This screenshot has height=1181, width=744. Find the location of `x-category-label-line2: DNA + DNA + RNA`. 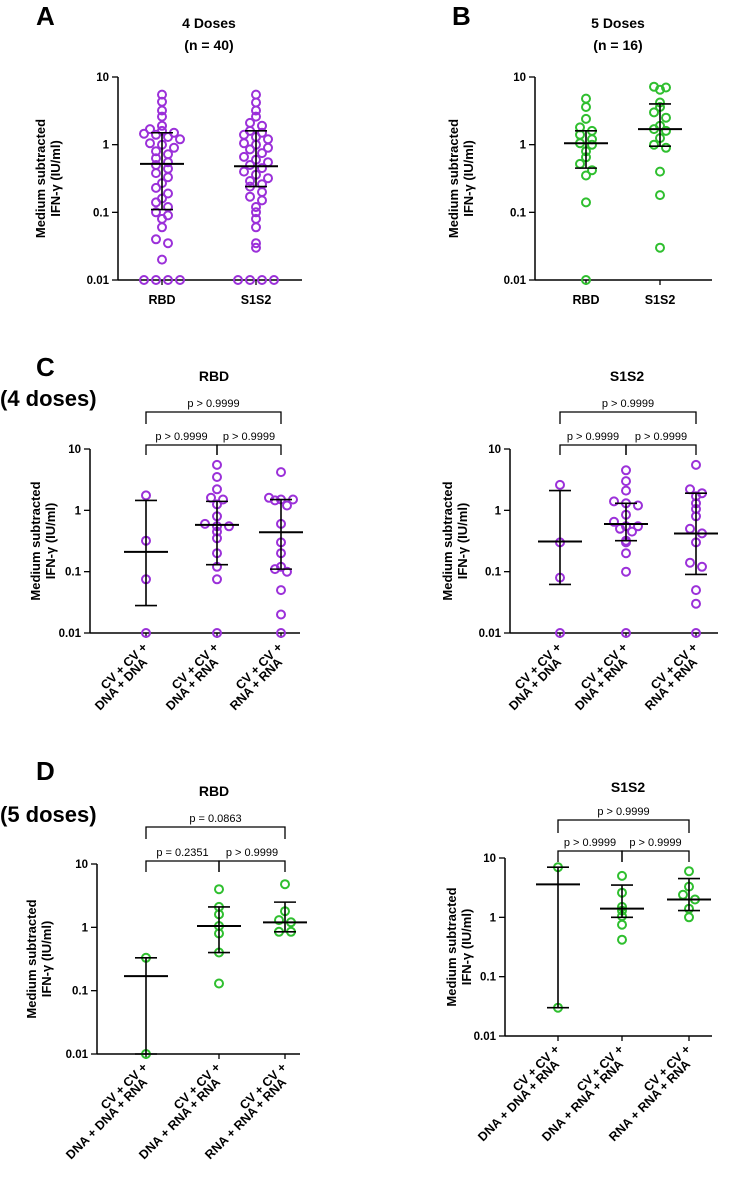

x-category-label-line2: DNA + DNA + RNA is located at coordinates (106, 1118).